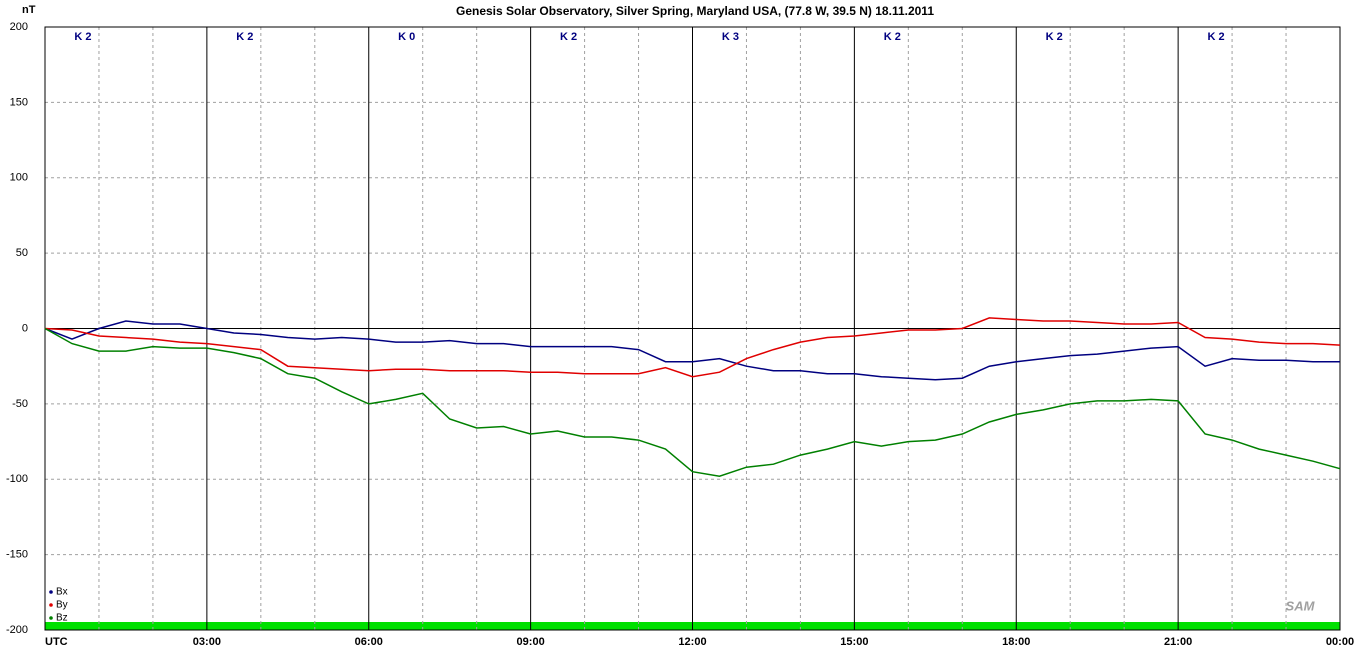  I want to click on y-tick-label: -200, so click(17, 630).